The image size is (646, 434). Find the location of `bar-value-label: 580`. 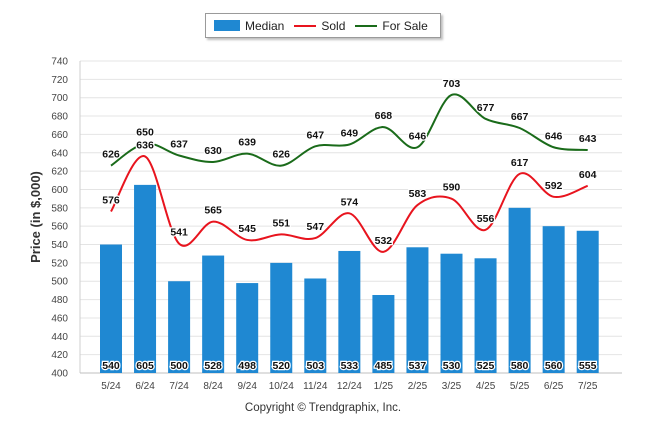

bar-value-label: 580 is located at coordinates (520, 366).